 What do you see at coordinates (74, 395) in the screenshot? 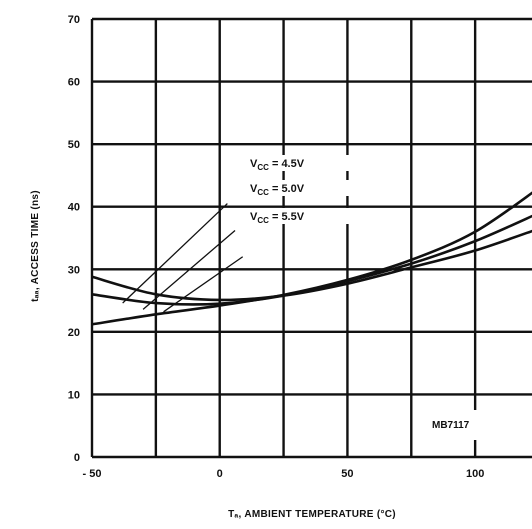
I see `y-tick-label: 10` at bounding box center [74, 395].